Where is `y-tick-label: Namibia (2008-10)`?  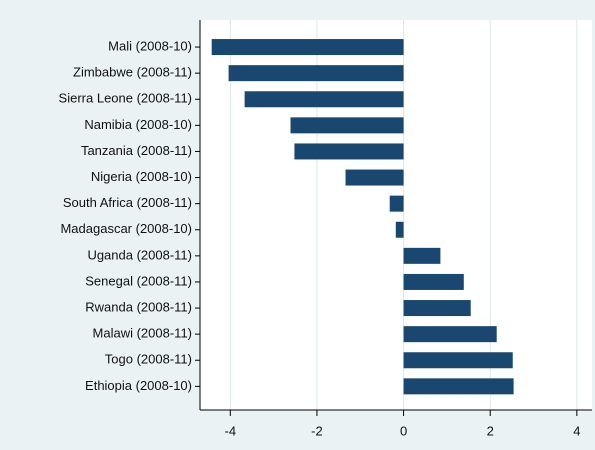
y-tick-label: Namibia (2008-10) is located at coordinates (138, 124).